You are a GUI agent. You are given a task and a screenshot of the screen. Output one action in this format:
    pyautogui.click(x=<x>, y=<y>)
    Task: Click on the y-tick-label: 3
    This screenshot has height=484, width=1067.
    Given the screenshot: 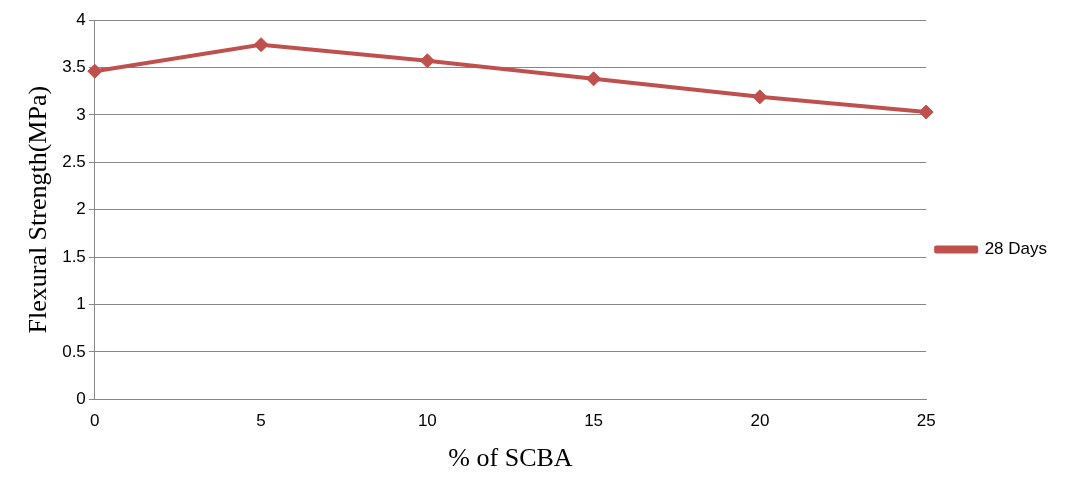 What is the action you would take?
    pyautogui.click(x=81, y=114)
    